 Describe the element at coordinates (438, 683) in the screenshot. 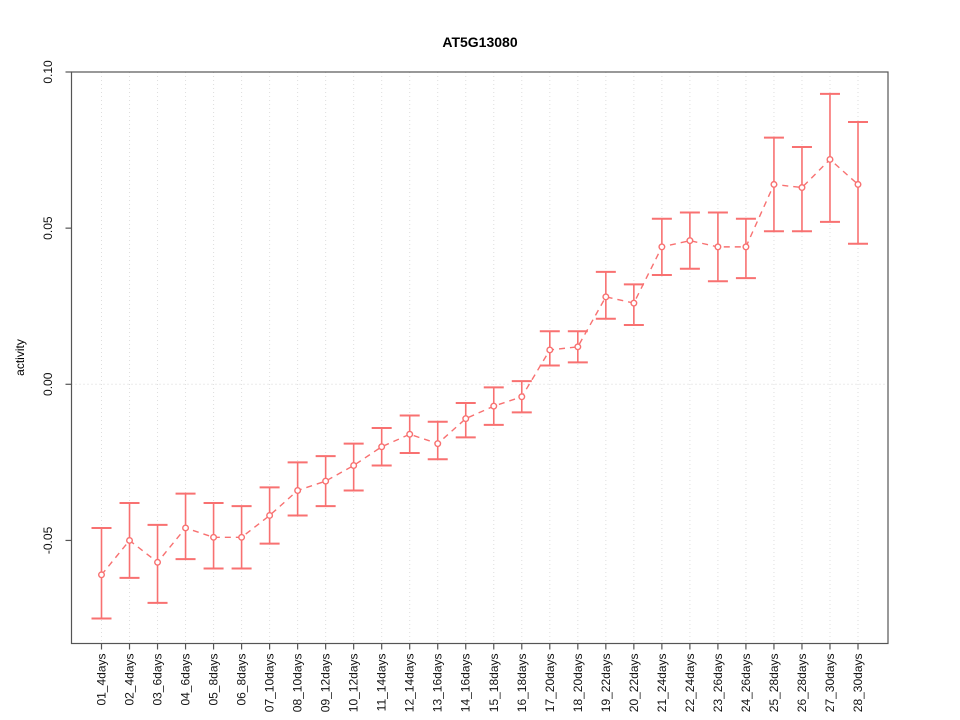

I see `x-tick-label: 13_16days` at that location.